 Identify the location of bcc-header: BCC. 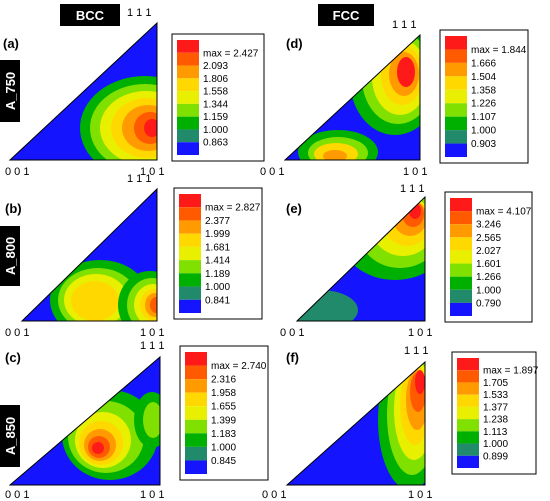
(90, 15).